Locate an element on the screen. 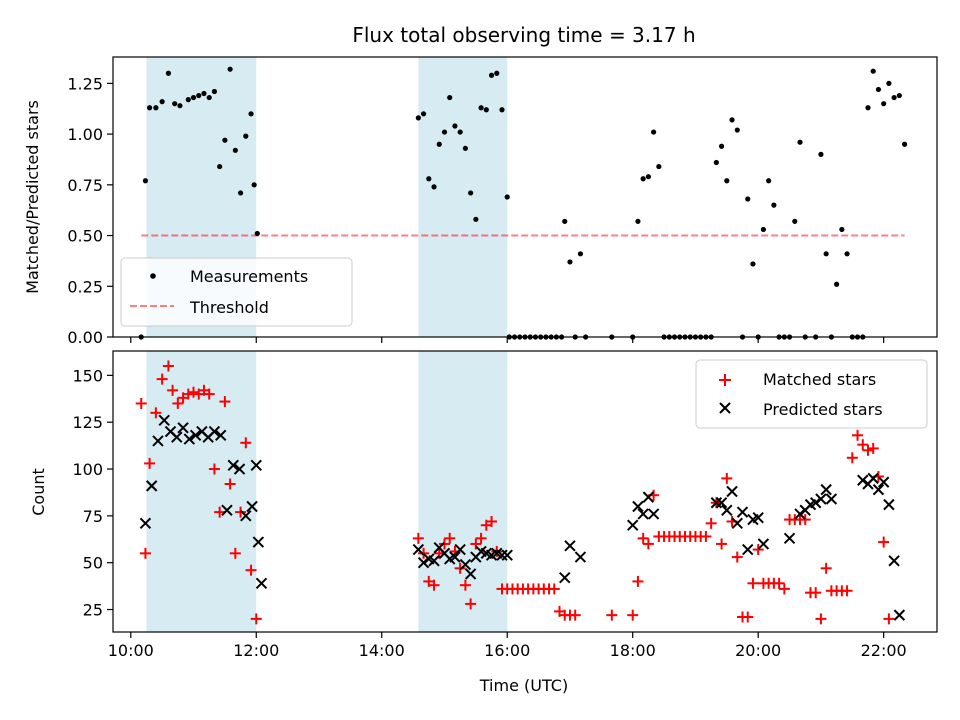  y-tick-label: 100 is located at coordinates (87, 469).